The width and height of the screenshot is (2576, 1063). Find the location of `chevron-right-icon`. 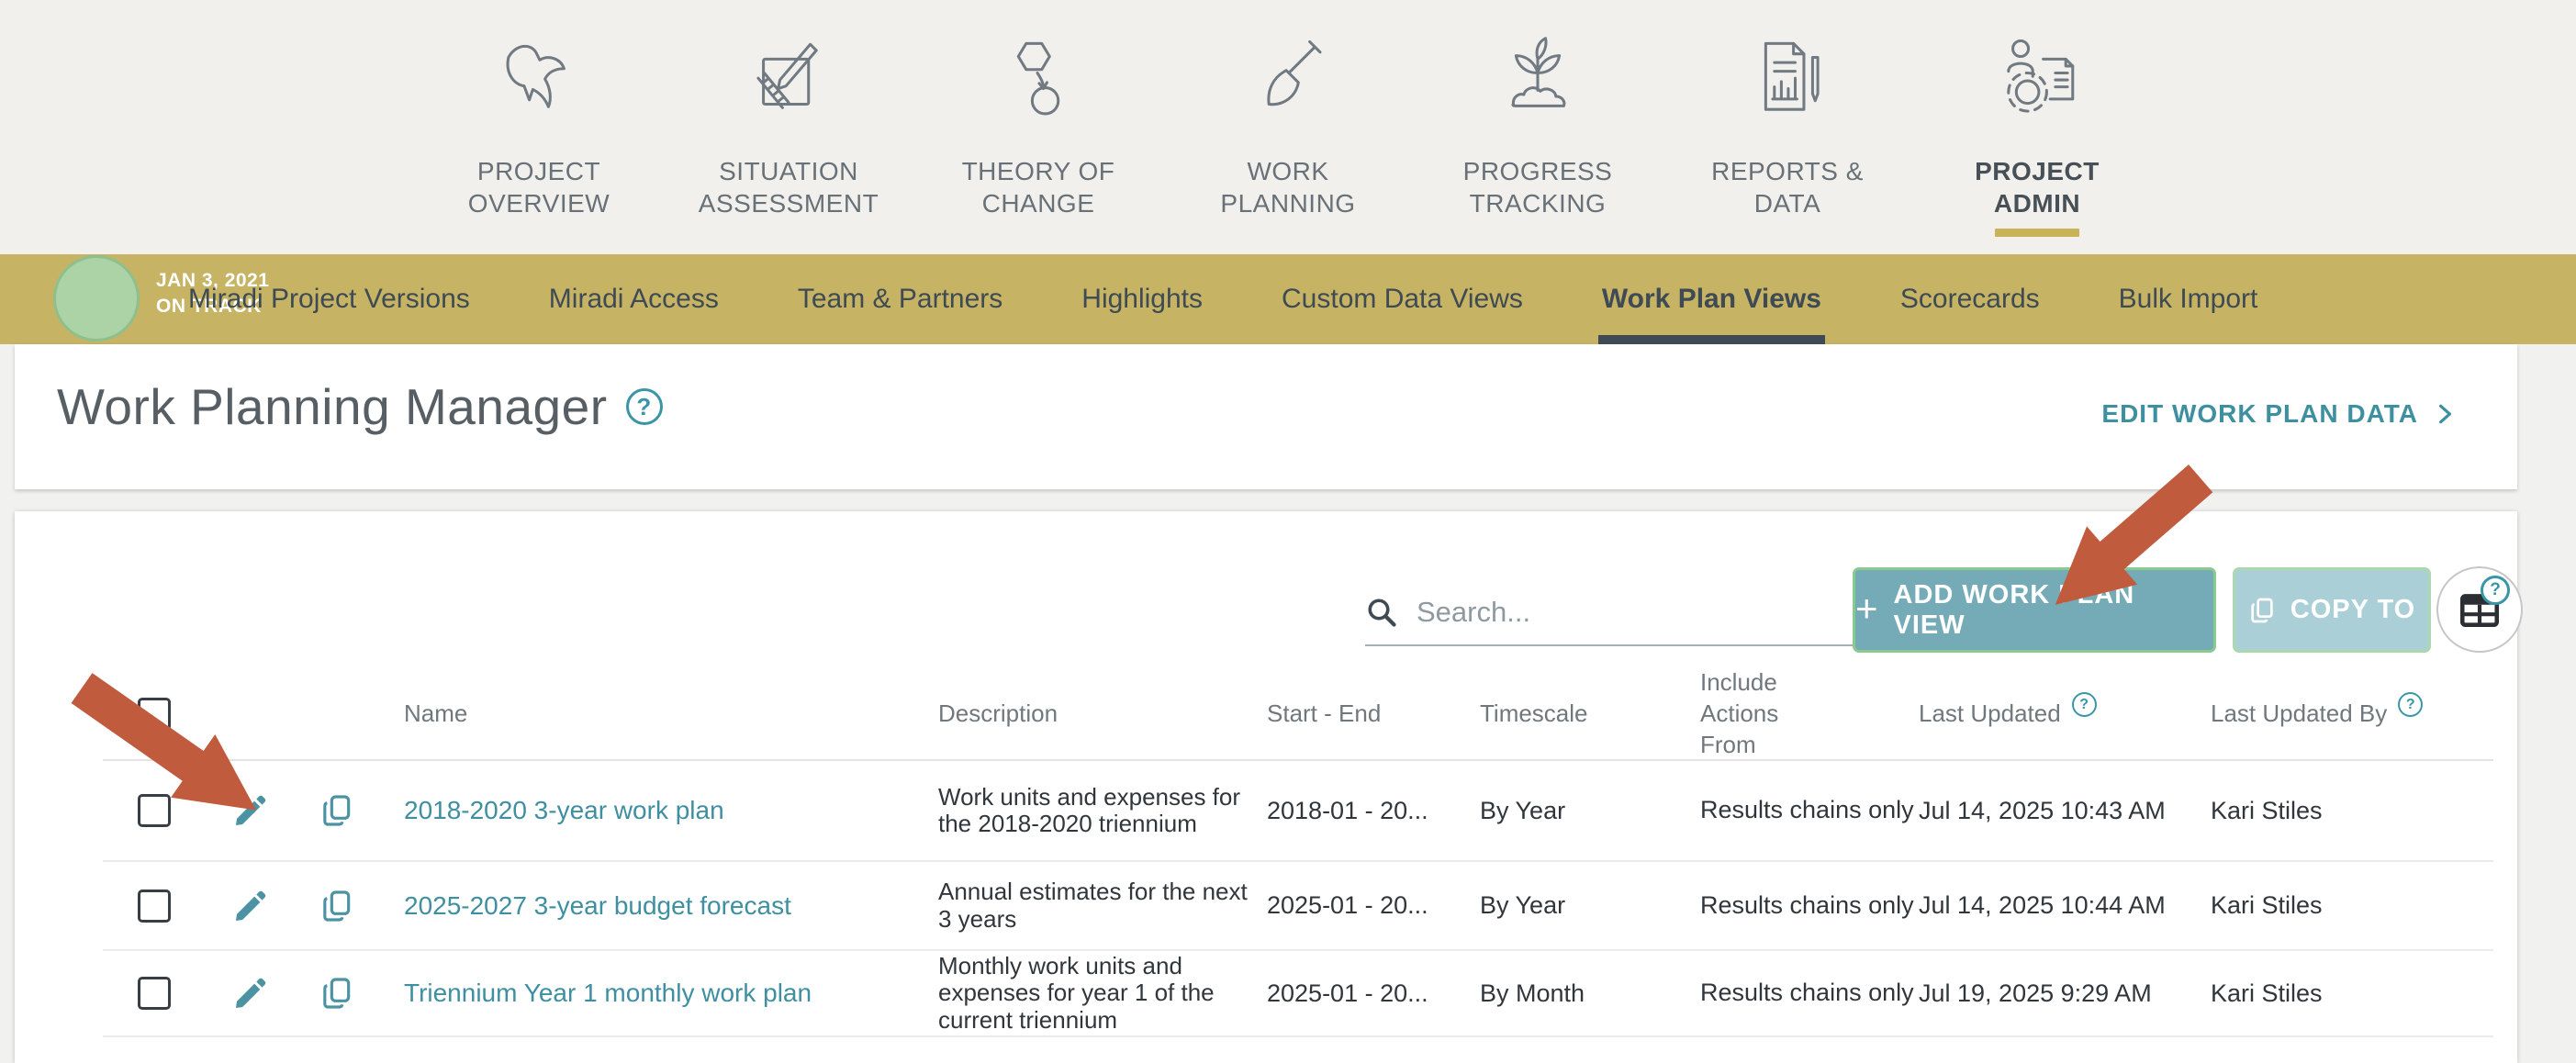

chevron-right-icon is located at coordinates (2445, 414).